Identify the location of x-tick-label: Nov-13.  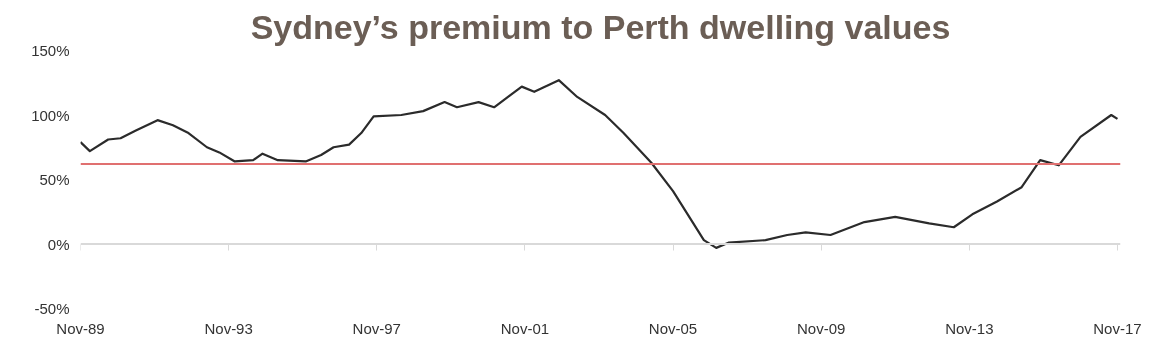
(969, 328).